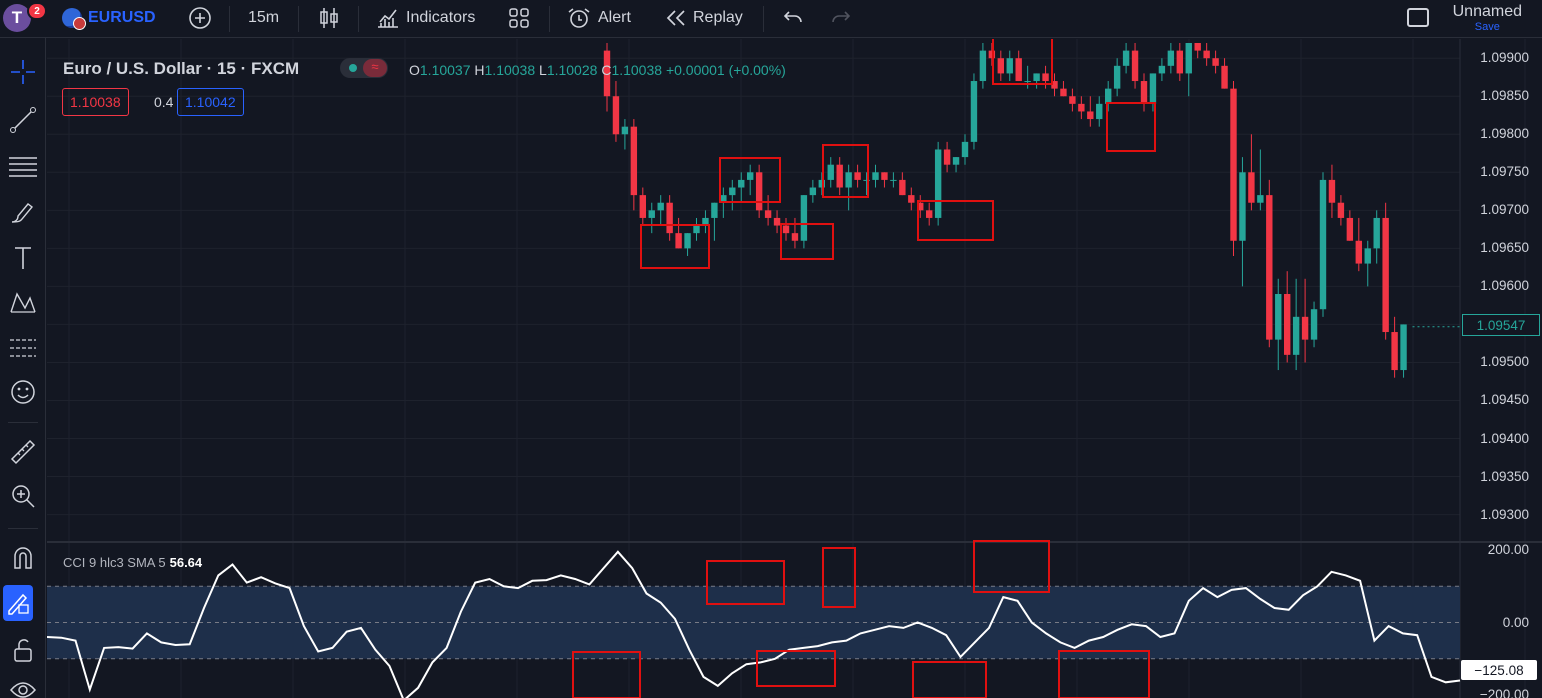 Image resolution: width=1542 pixels, height=698 pixels. I want to click on magnet-tool, so click(23, 558).